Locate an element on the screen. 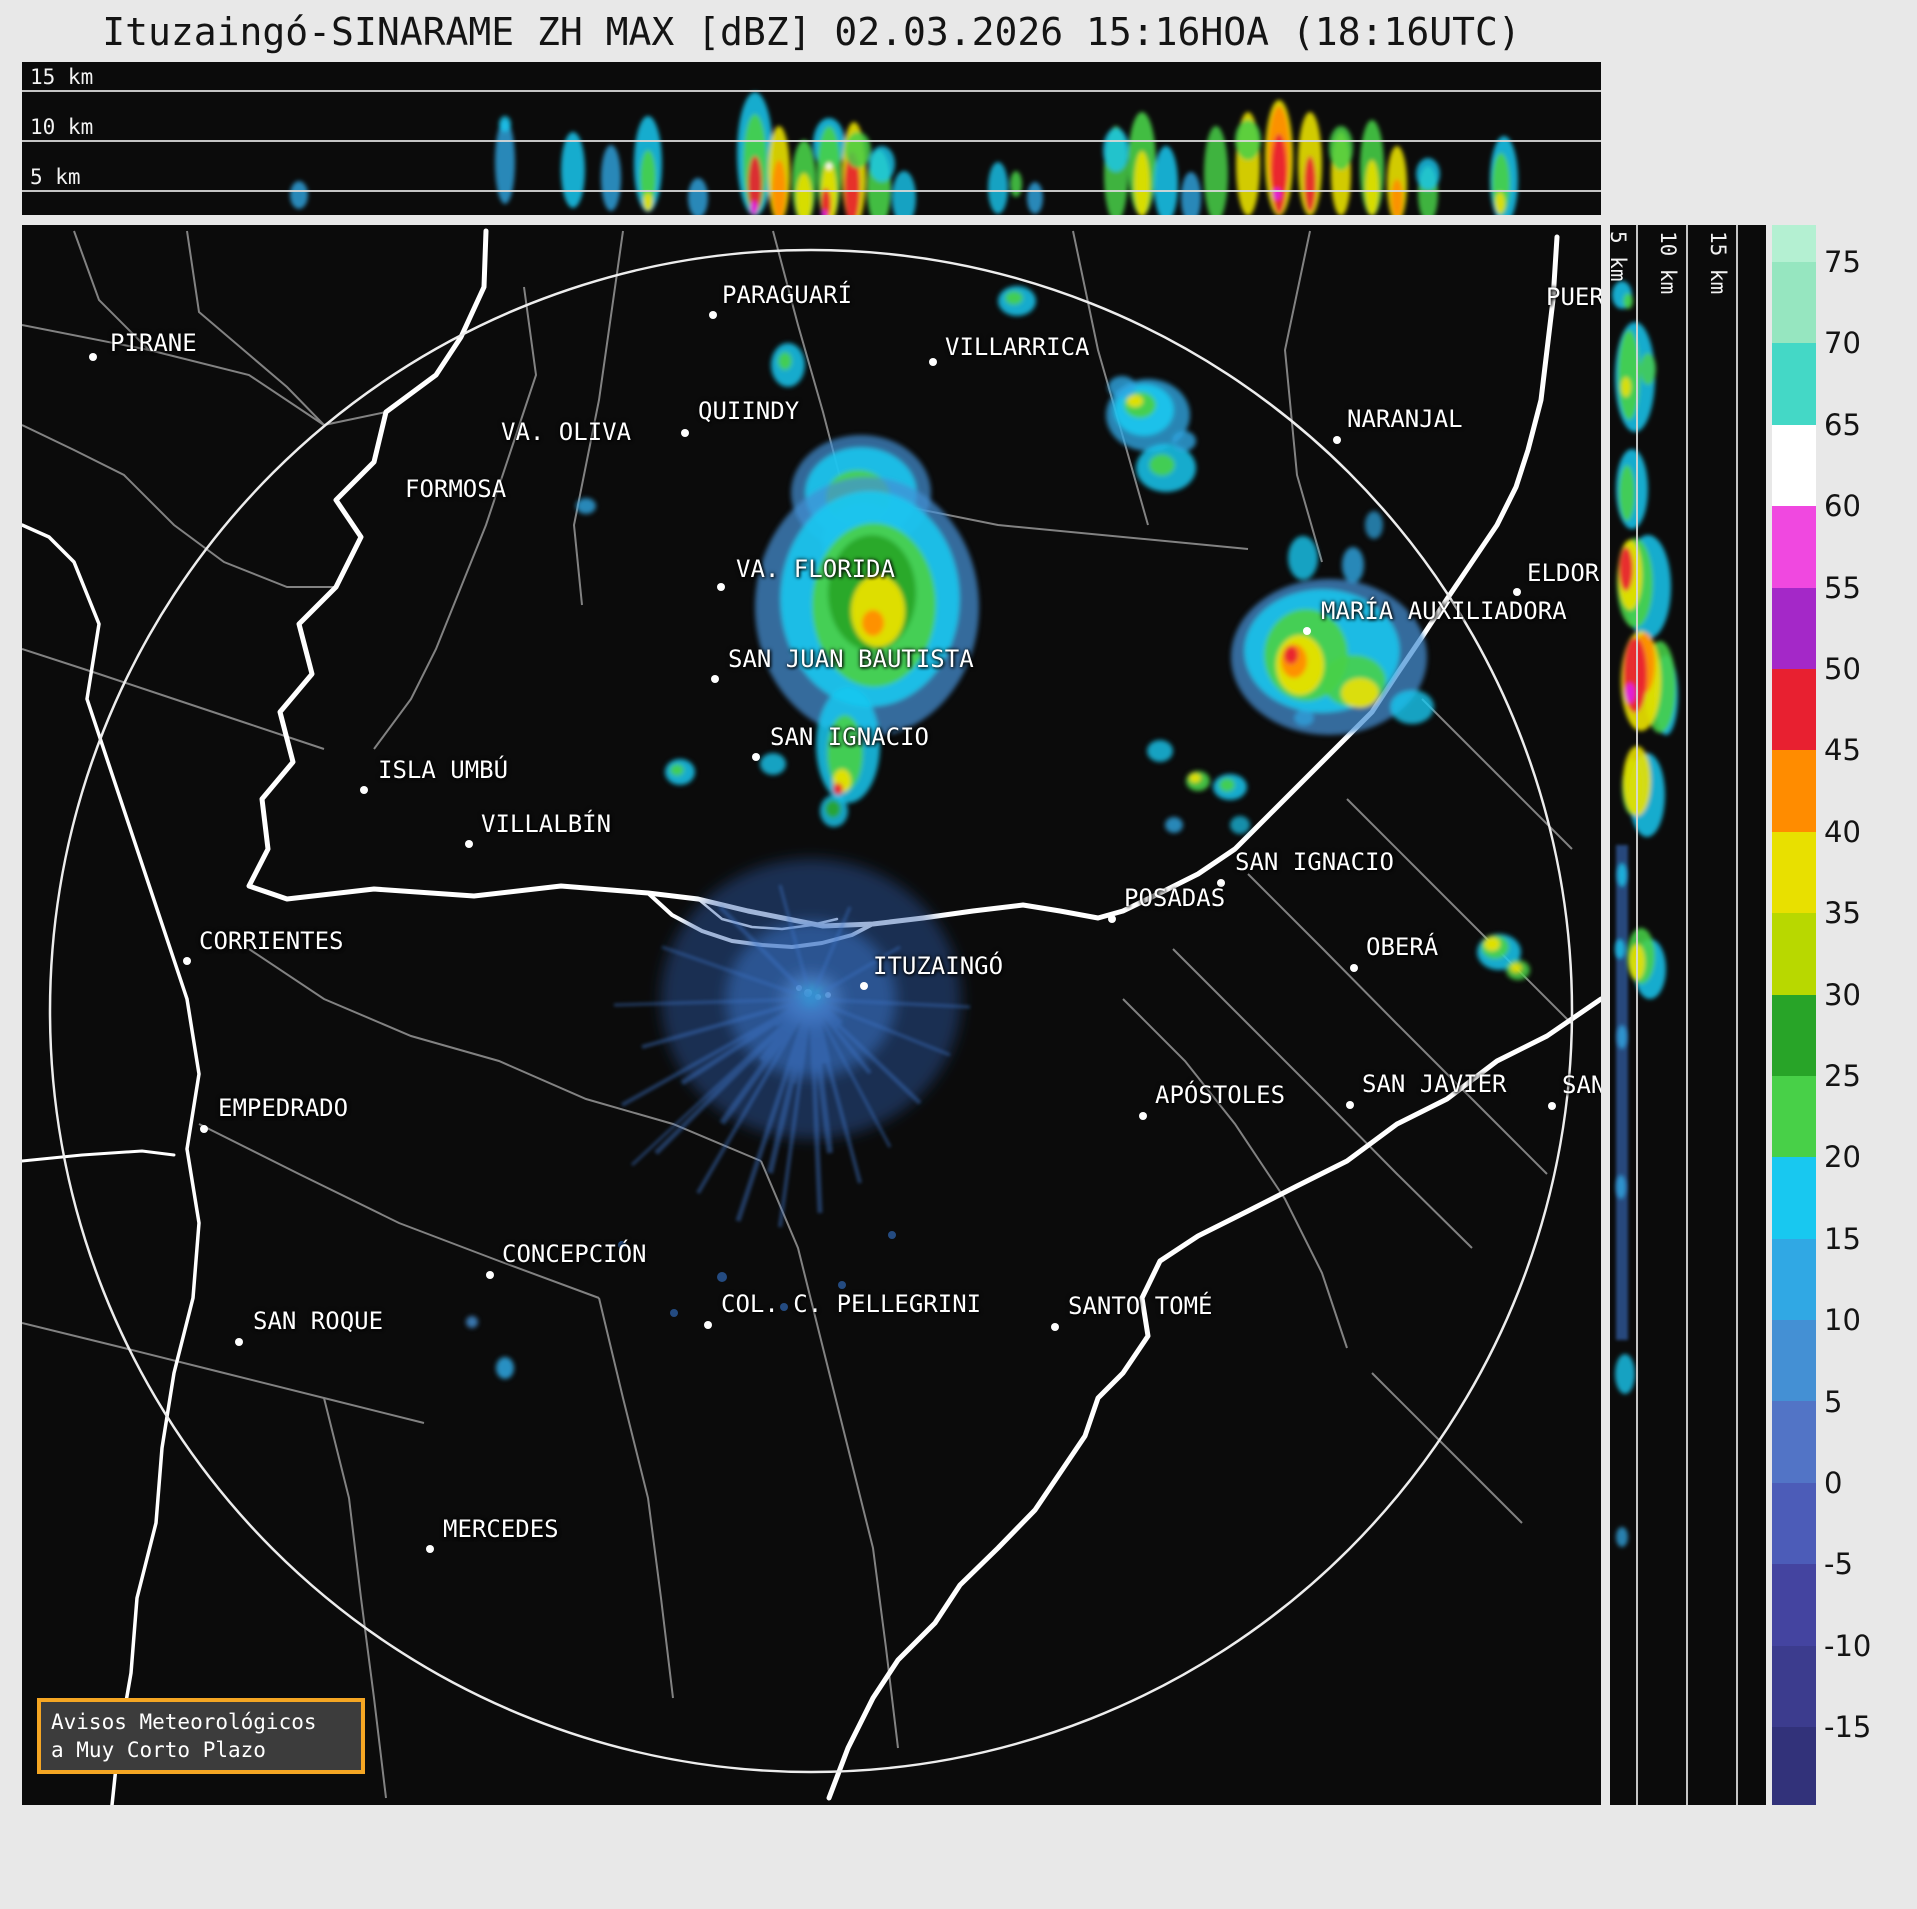  colorbar-tick-label: 65 is located at coordinates (1842, 424).